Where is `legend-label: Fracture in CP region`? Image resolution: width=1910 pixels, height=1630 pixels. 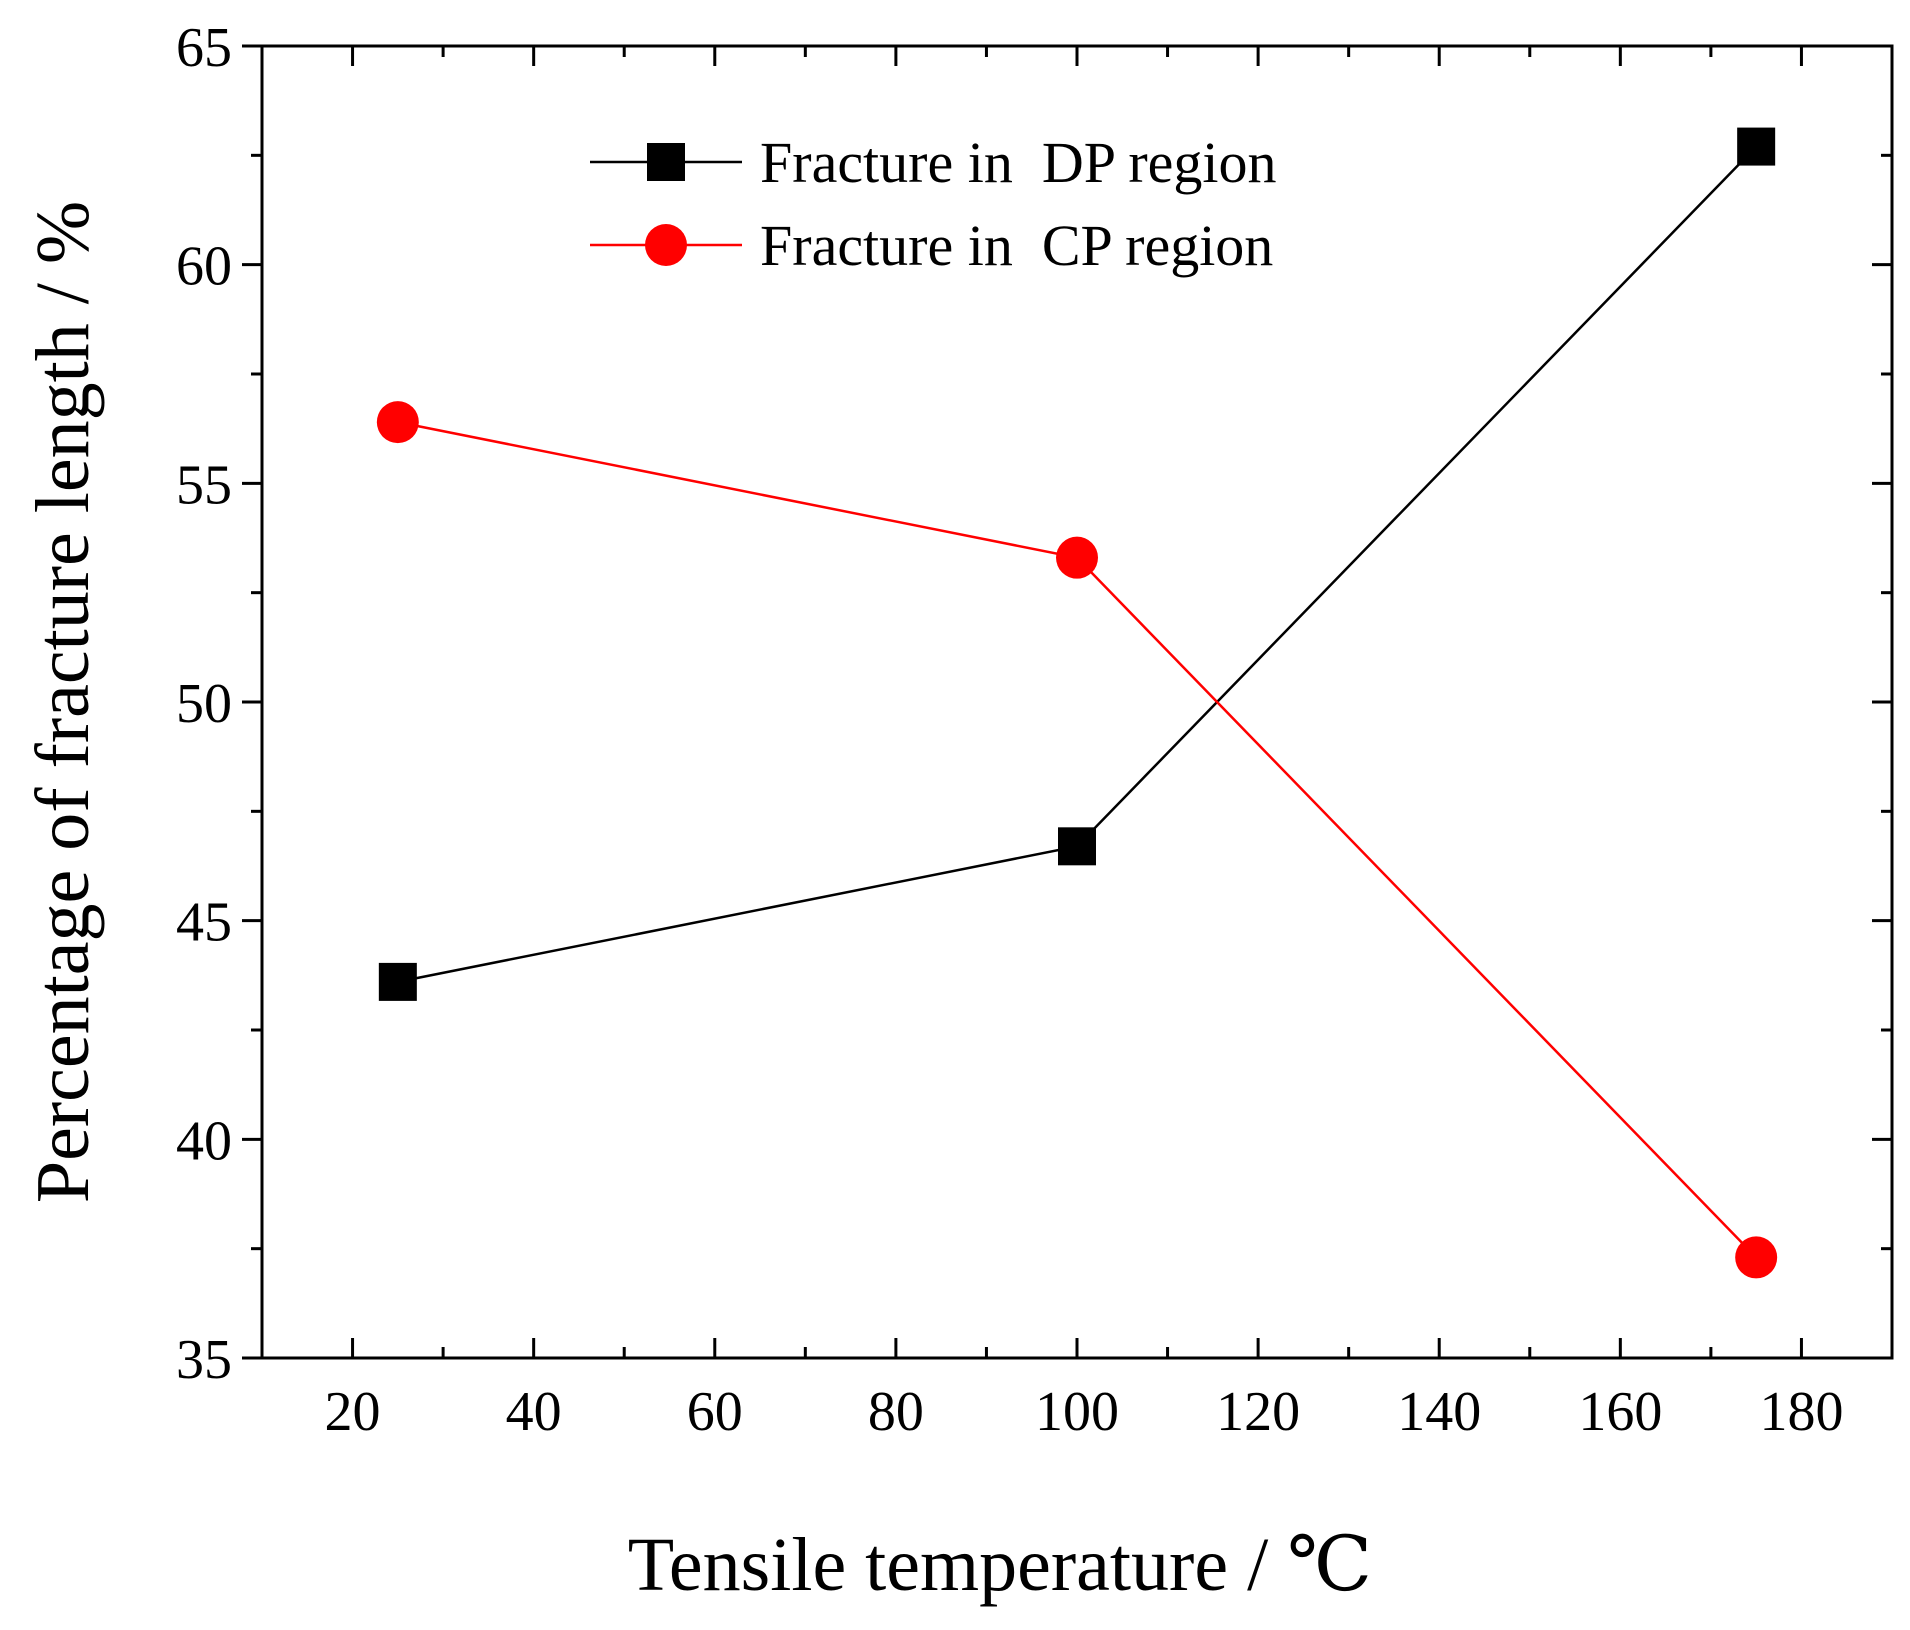
legend-label: Fracture in CP region is located at coordinates (1016, 245).